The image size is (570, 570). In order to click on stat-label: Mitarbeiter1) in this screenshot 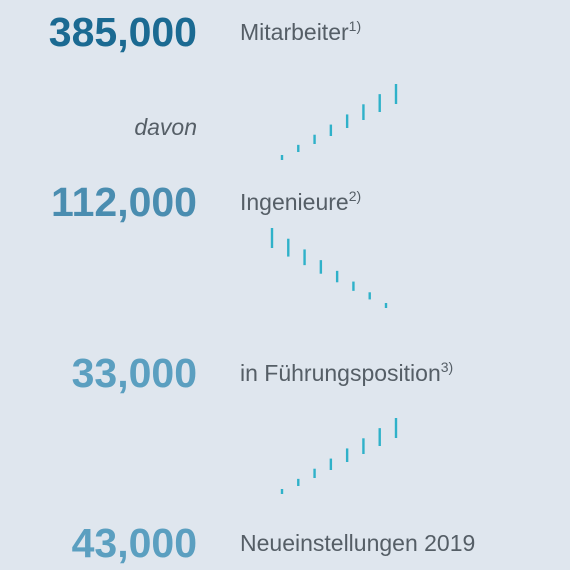, I will do `click(300, 31)`.